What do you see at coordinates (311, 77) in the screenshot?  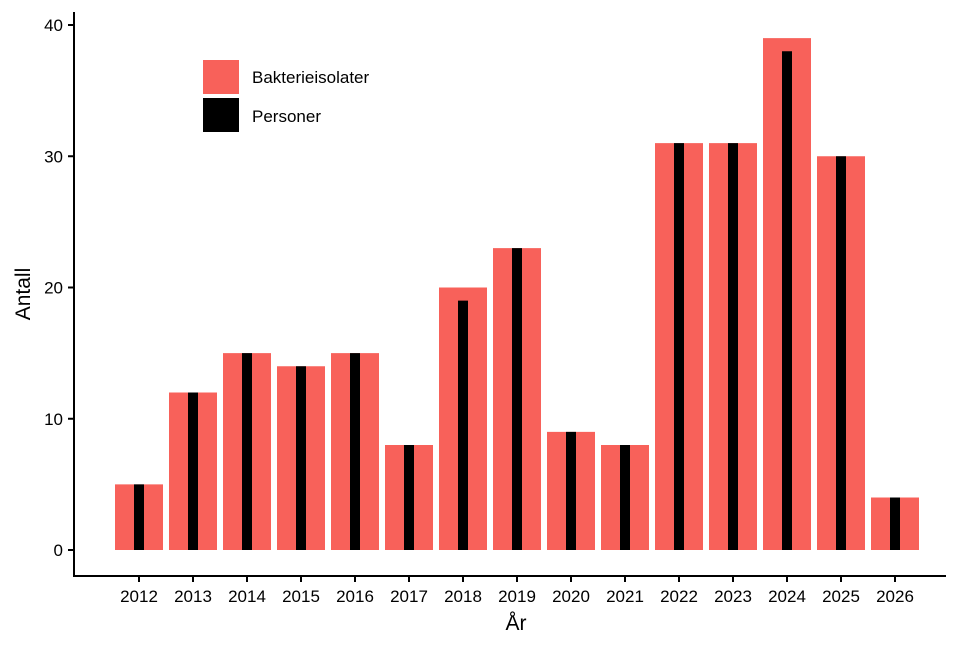 I see `legend-label-bakterieisolater: Bakterieisolater` at bounding box center [311, 77].